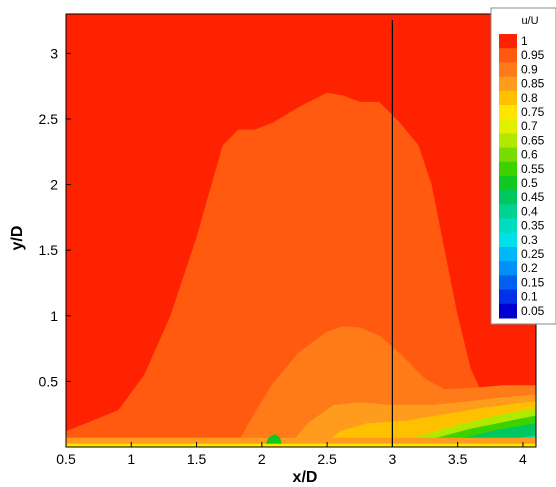  I want to click on legend-label: 0.95, so click(533, 55).